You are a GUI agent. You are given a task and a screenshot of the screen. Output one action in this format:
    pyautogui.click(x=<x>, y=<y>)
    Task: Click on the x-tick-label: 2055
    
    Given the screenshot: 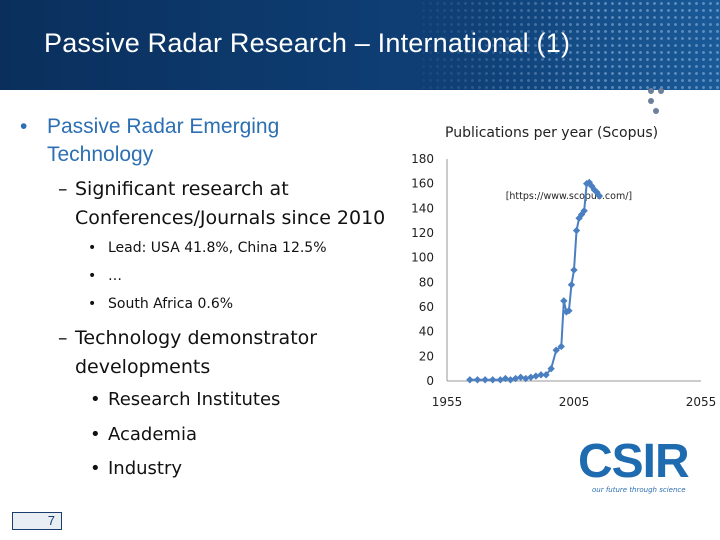 What is the action you would take?
    pyautogui.click(x=701, y=402)
    